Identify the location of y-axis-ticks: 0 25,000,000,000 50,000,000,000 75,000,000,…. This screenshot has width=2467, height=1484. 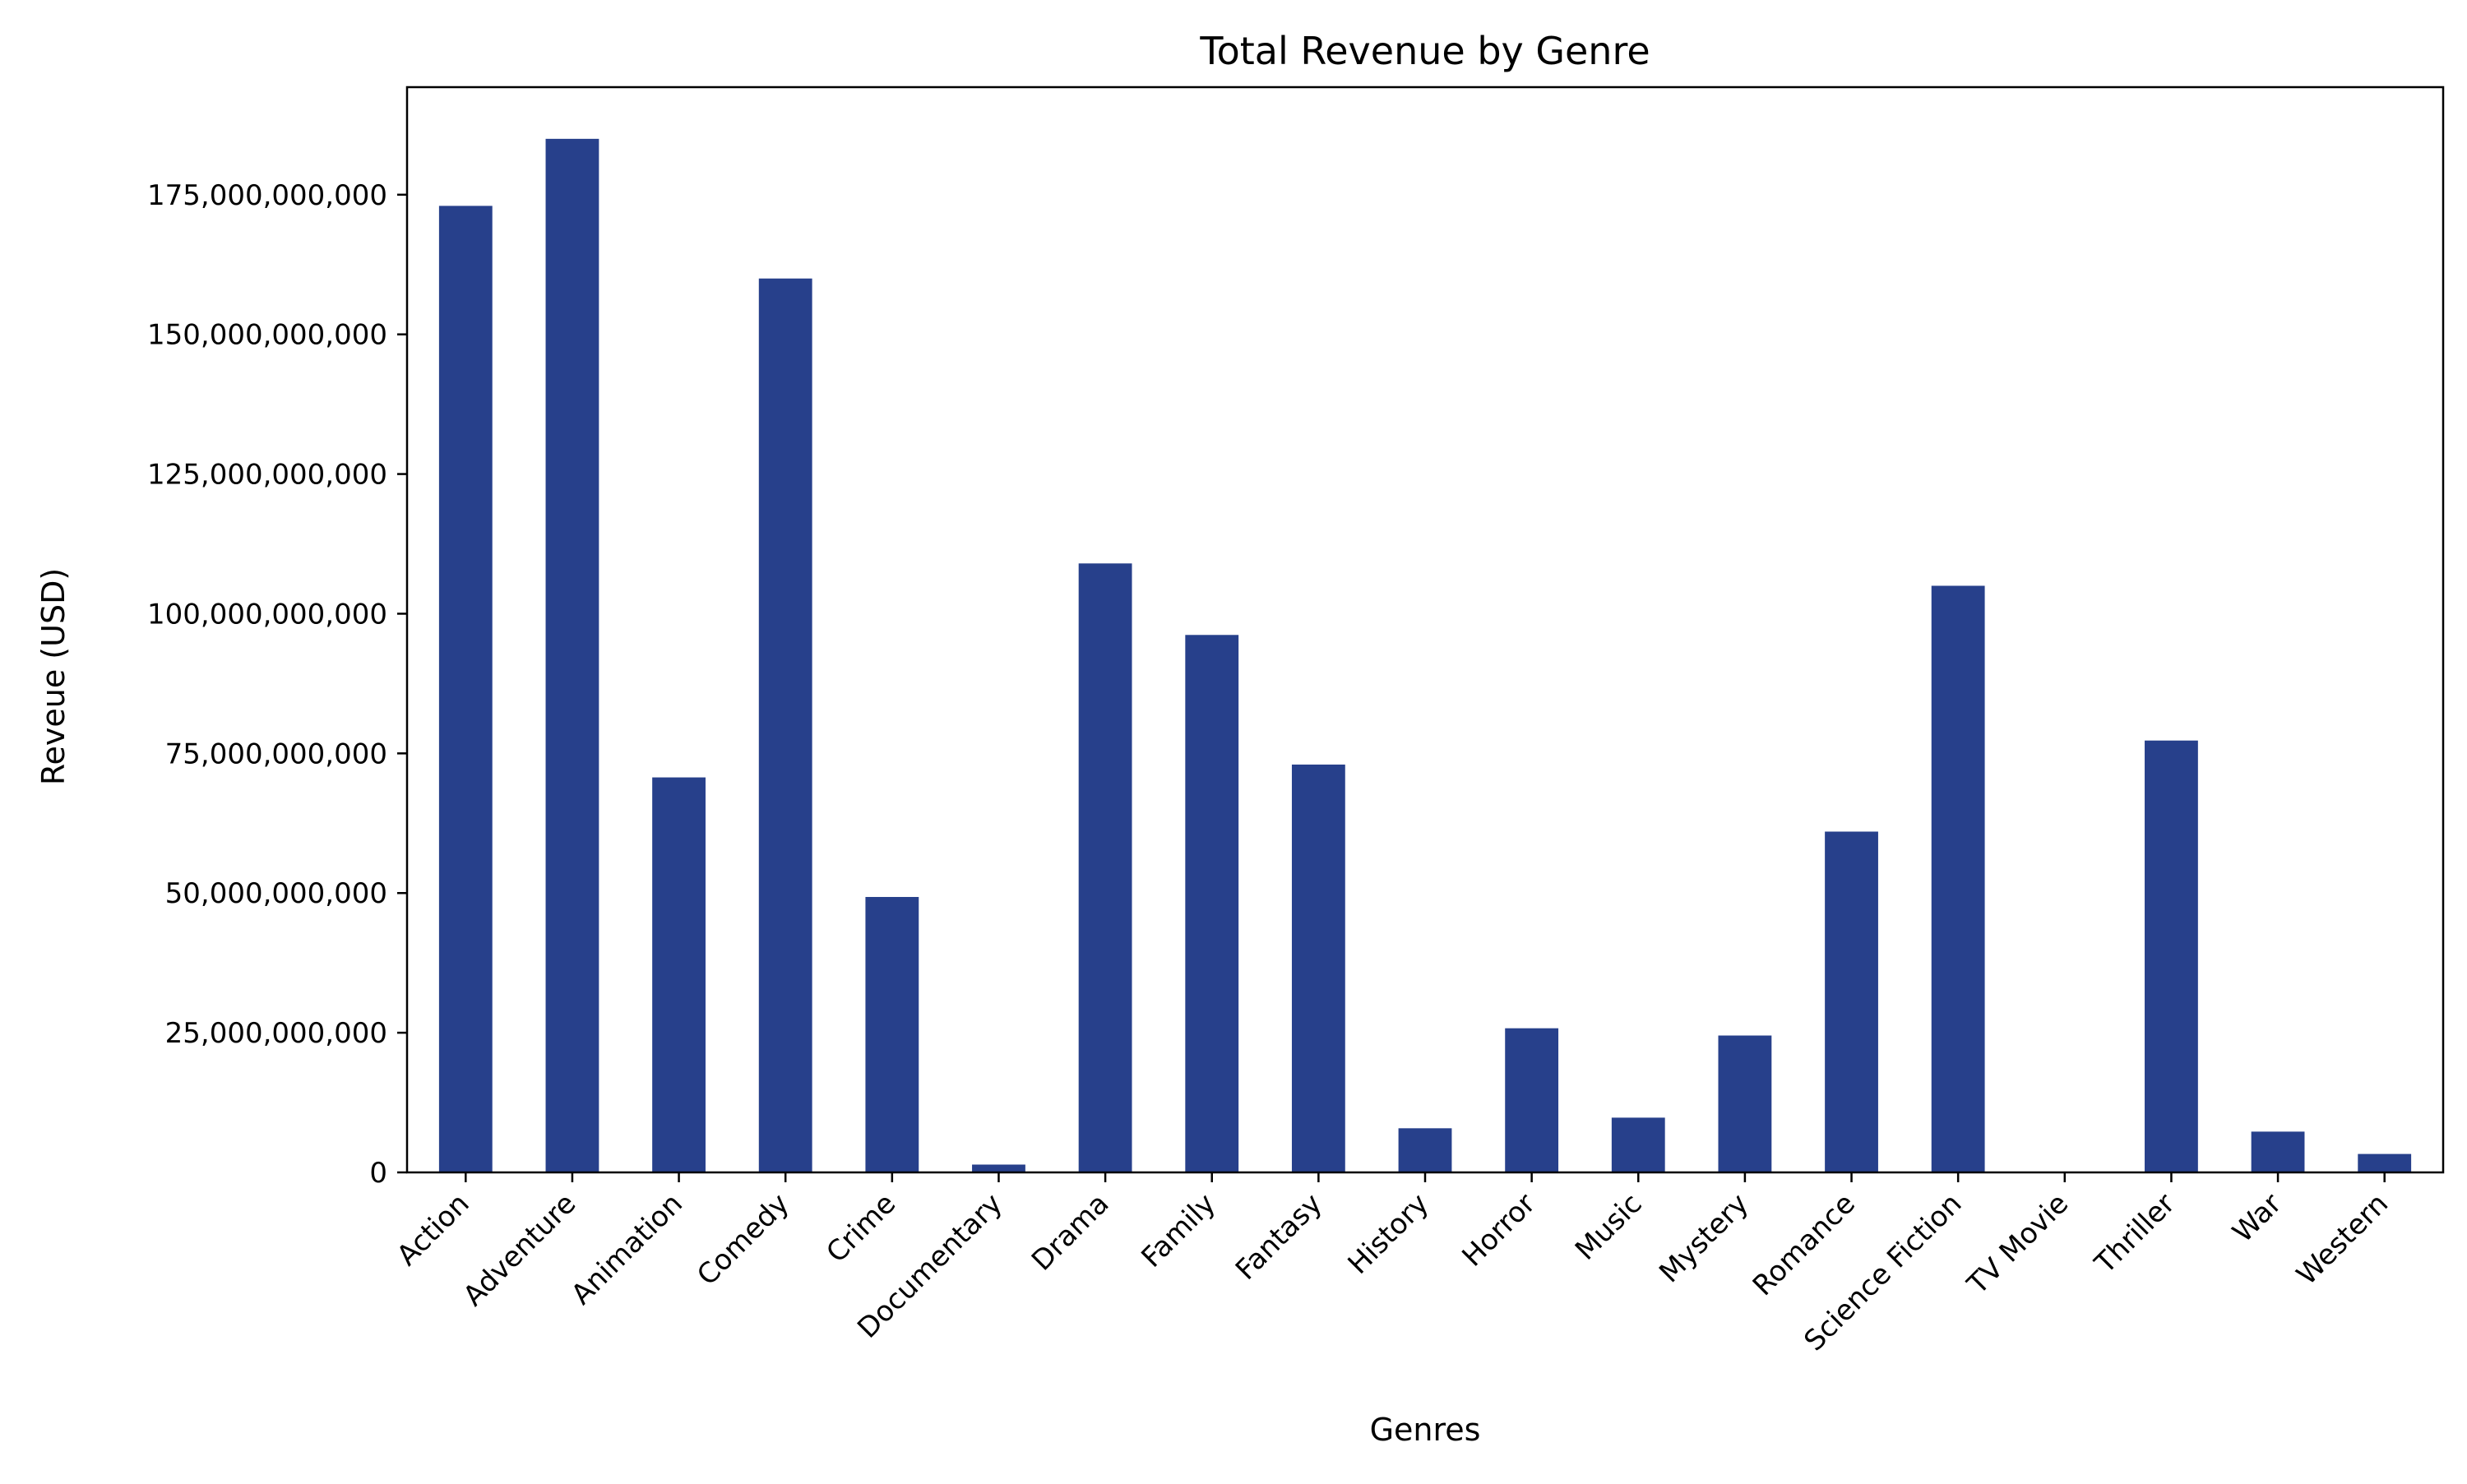
(277, 684).